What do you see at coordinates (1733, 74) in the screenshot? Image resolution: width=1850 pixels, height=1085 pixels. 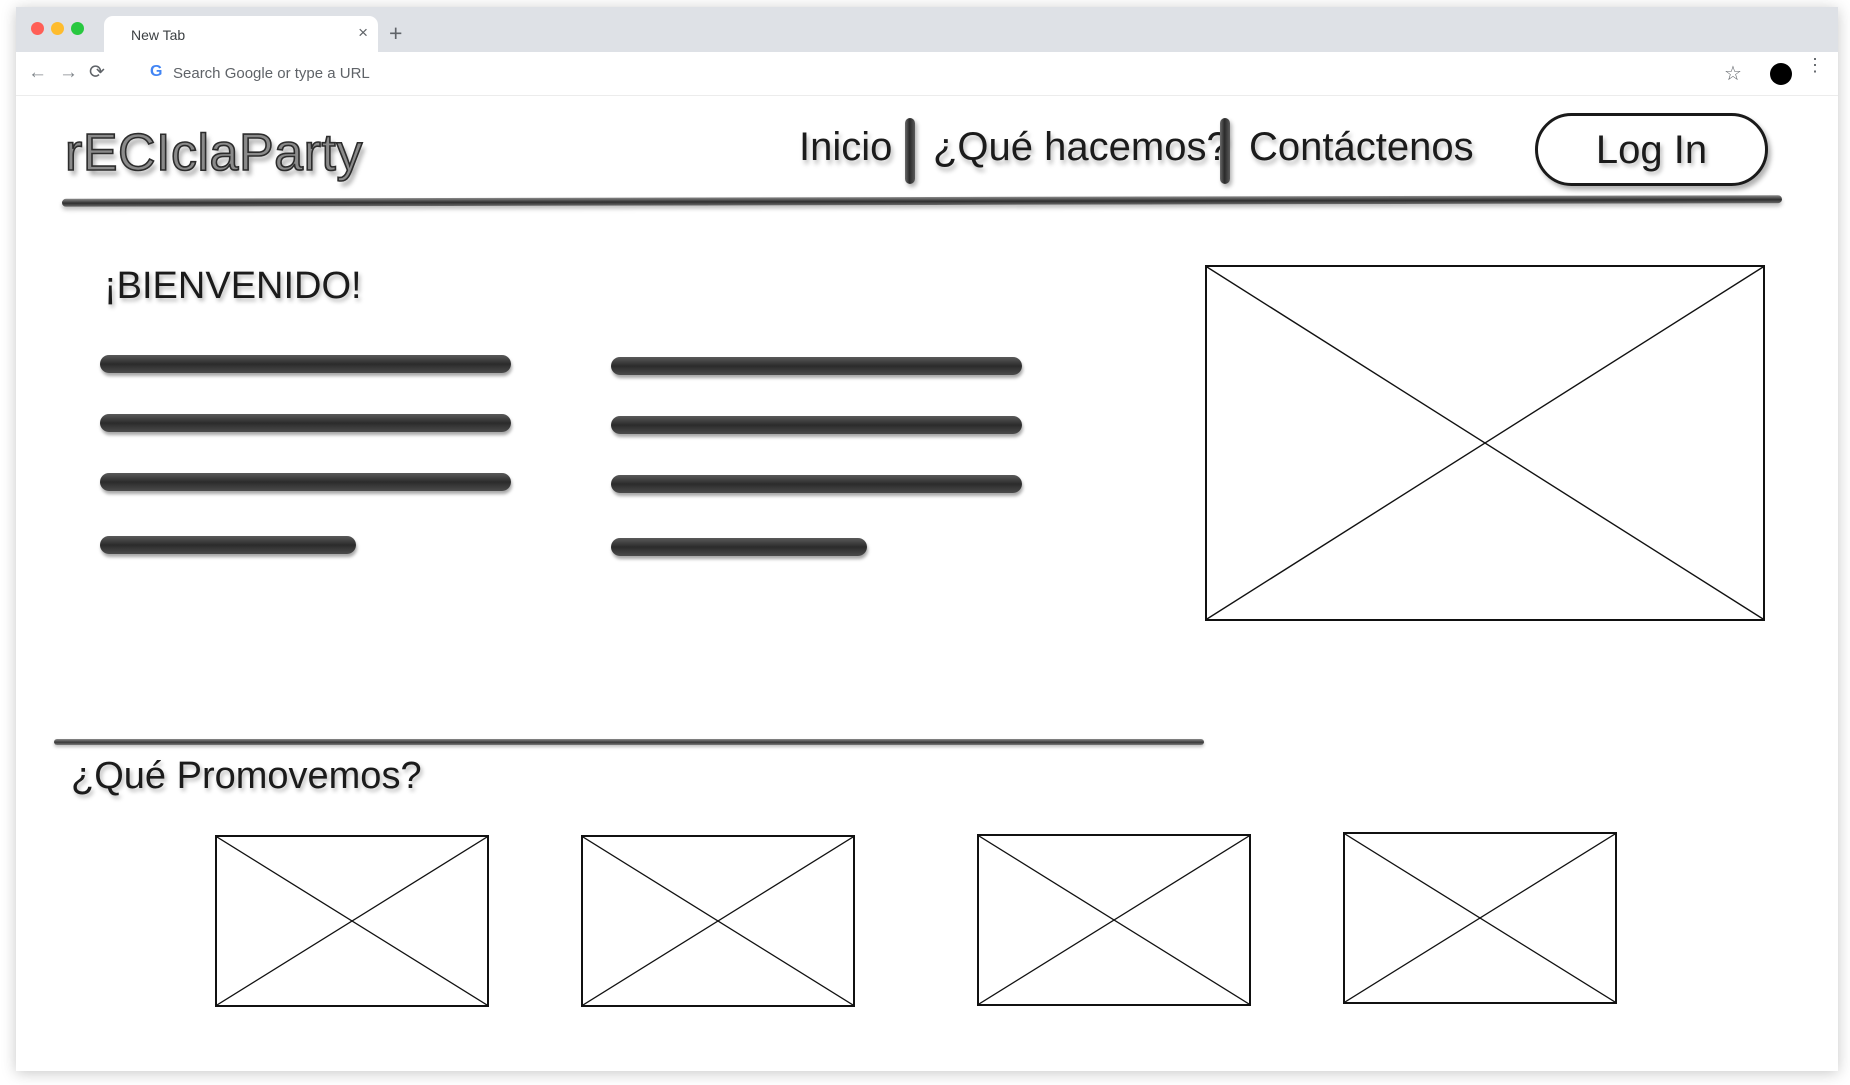 I see `bookmark-star-icon: ☆` at bounding box center [1733, 74].